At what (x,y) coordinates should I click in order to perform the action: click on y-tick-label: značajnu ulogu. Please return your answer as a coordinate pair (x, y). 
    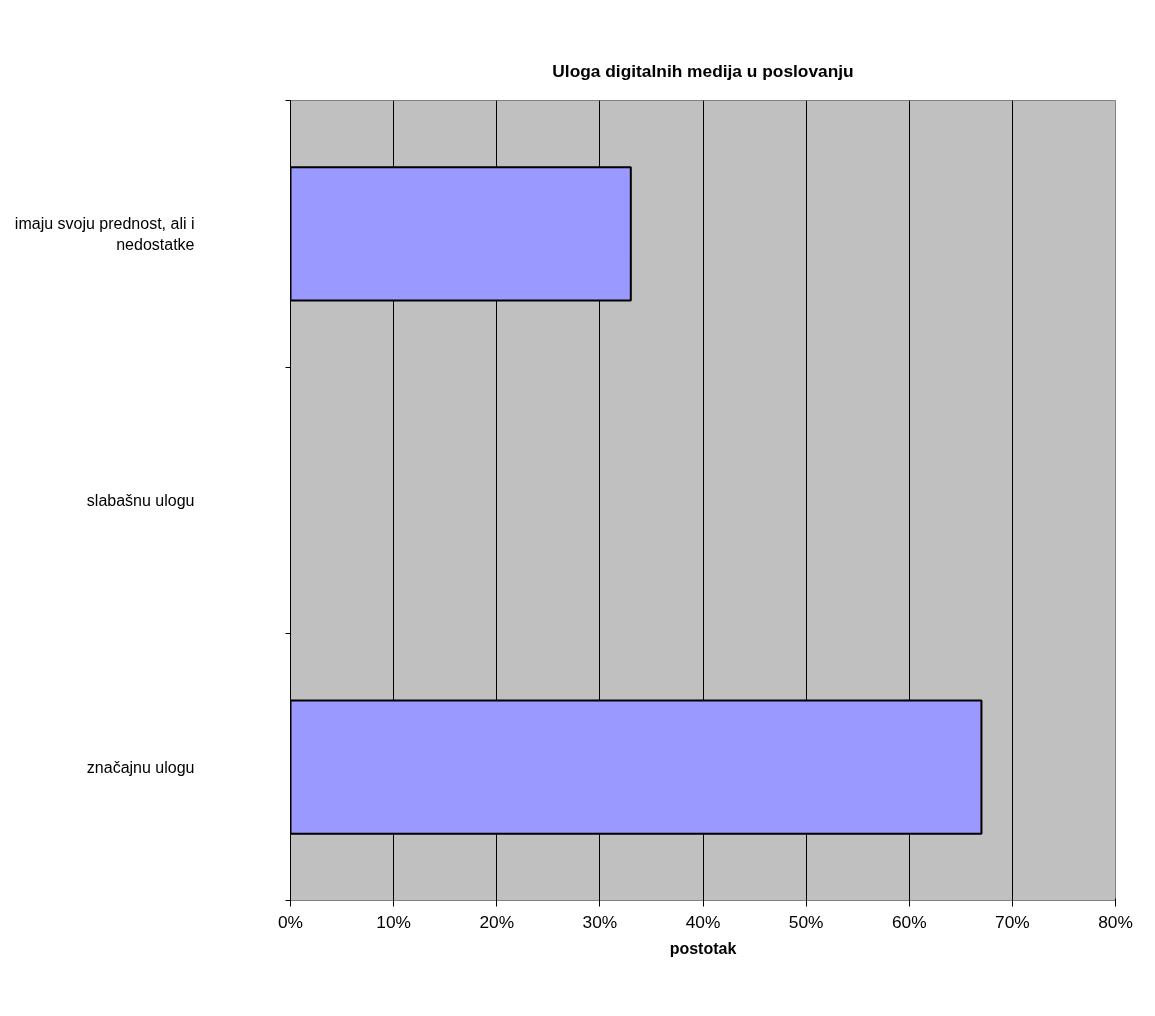
    Looking at the image, I should click on (140, 767).